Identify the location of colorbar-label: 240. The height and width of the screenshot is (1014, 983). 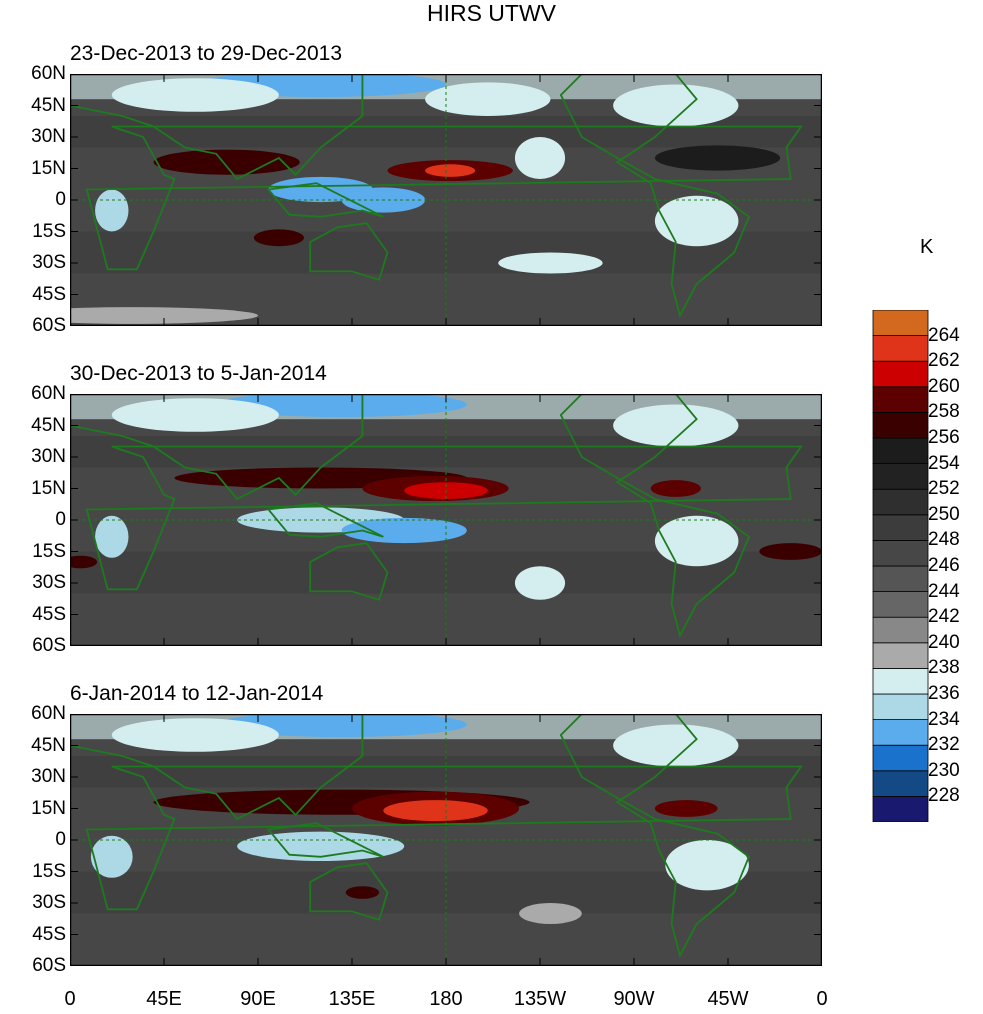
(944, 642).